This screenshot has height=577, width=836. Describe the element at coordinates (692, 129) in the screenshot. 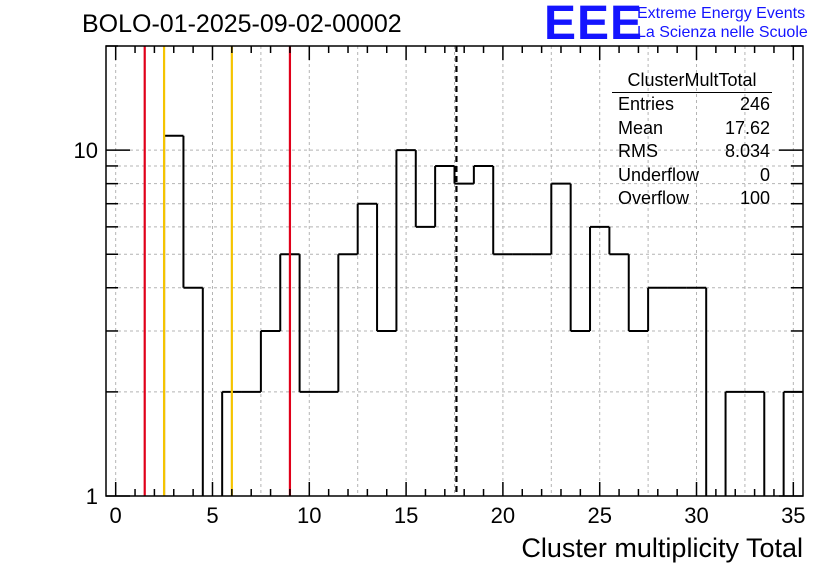

I see `stats-row-mean: Mean 17.62` at that location.